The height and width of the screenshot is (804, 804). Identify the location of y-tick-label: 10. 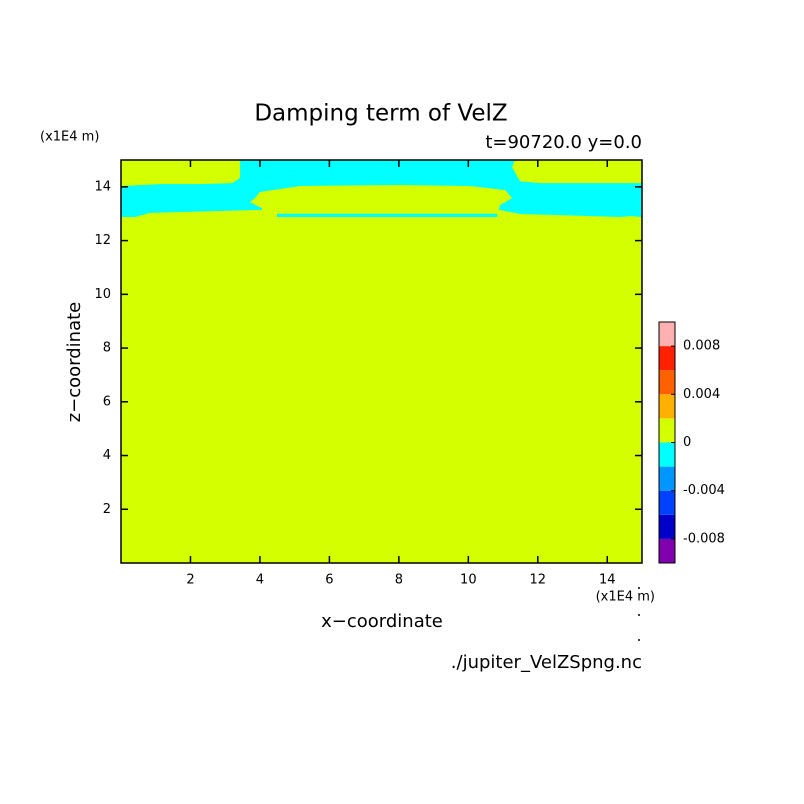
(102, 294).